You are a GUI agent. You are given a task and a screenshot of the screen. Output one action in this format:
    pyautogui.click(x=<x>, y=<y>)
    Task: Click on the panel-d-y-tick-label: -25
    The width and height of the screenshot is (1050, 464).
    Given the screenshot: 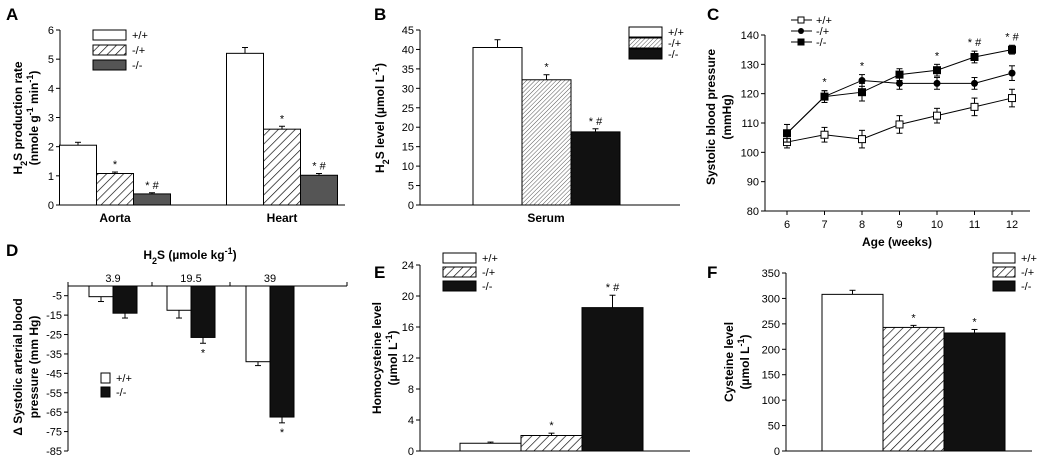 What is the action you would take?
    pyautogui.click(x=54, y=336)
    